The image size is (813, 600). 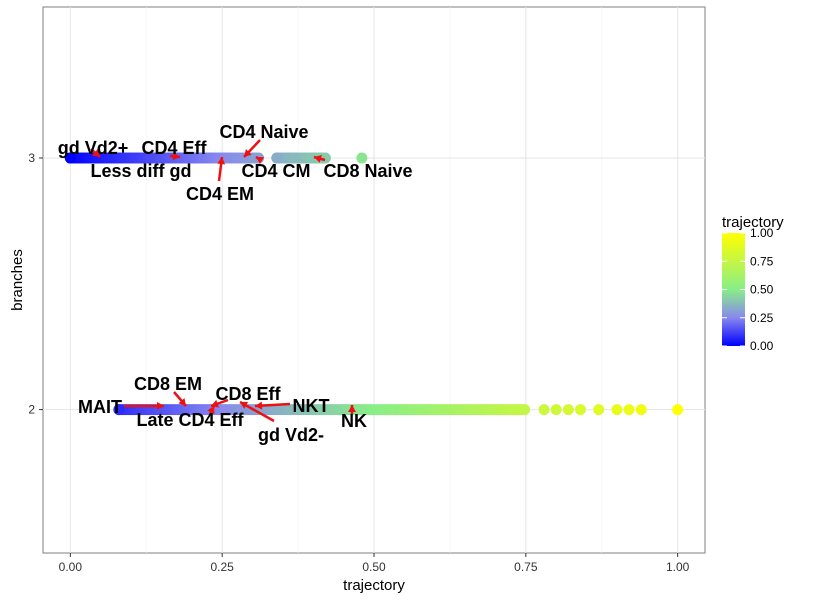 What do you see at coordinates (748, 289) in the screenshot?
I see `colorbar-ticks: 0.00 0.25 0.50 0.75 1.00` at bounding box center [748, 289].